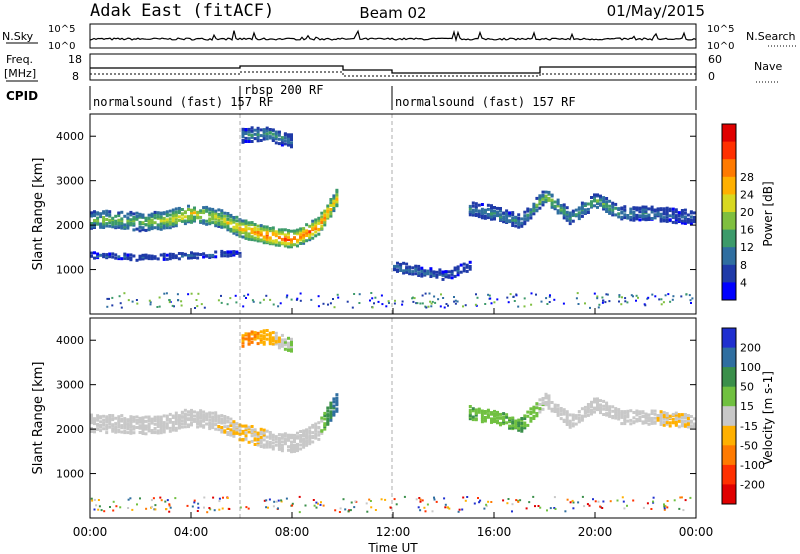  Describe the element at coordinates (392, 13) in the screenshot. I see `beam-title: Beam 02` at that location.